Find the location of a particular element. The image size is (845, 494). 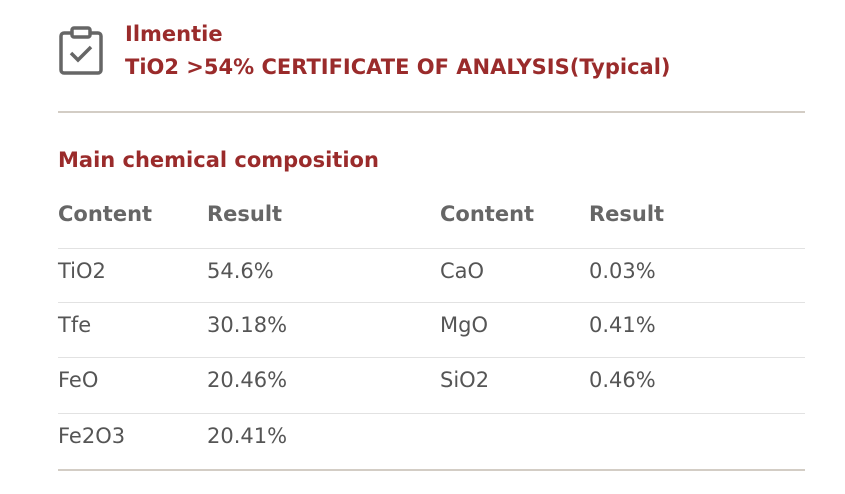

table-cell: 20.41% is located at coordinates (247, 436).